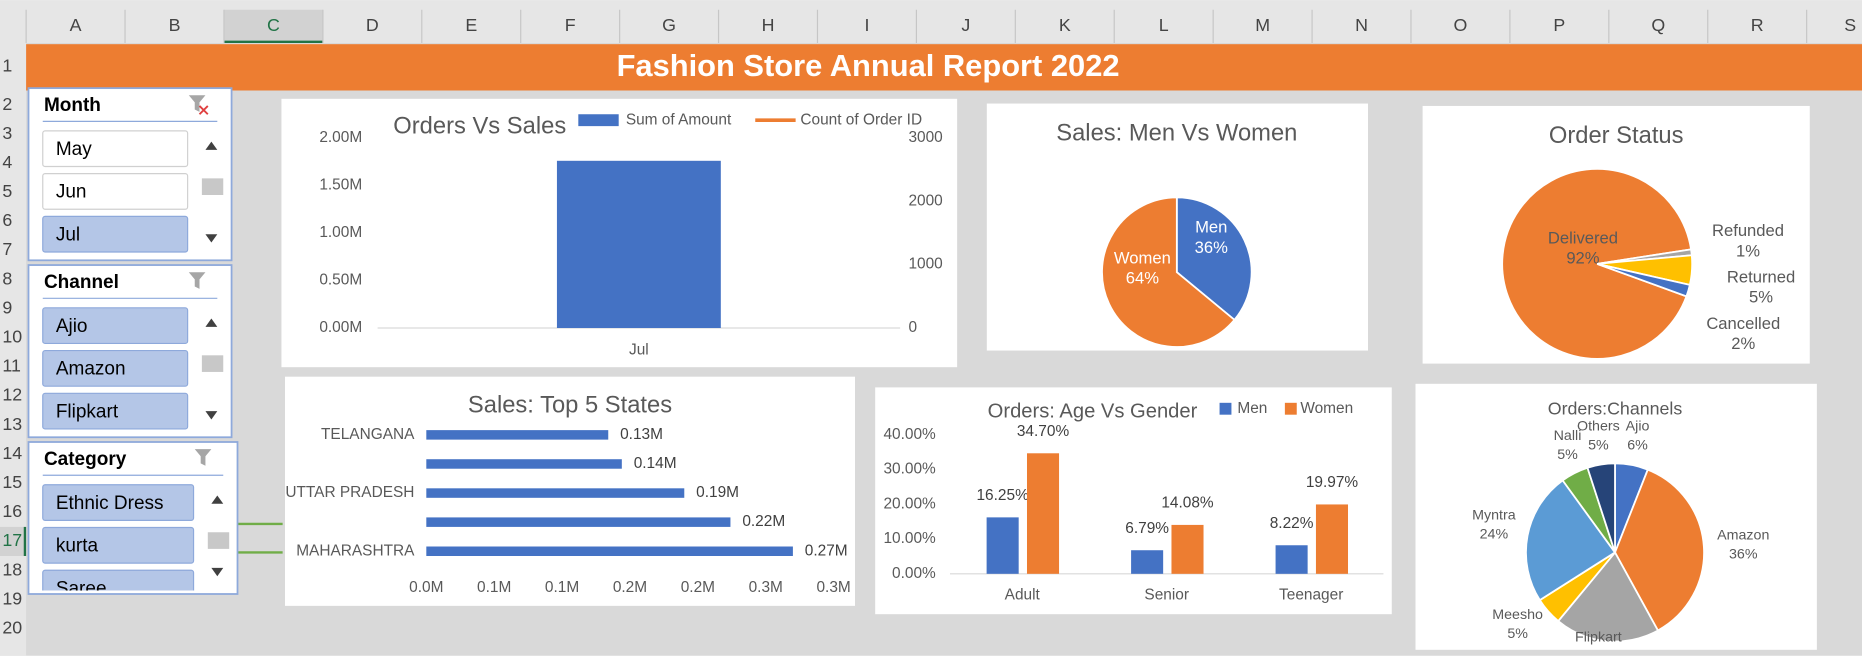  Describe the element at coordinates (1748, 250) in the screenshot. I see `slice-value-label: 1%` at that location.